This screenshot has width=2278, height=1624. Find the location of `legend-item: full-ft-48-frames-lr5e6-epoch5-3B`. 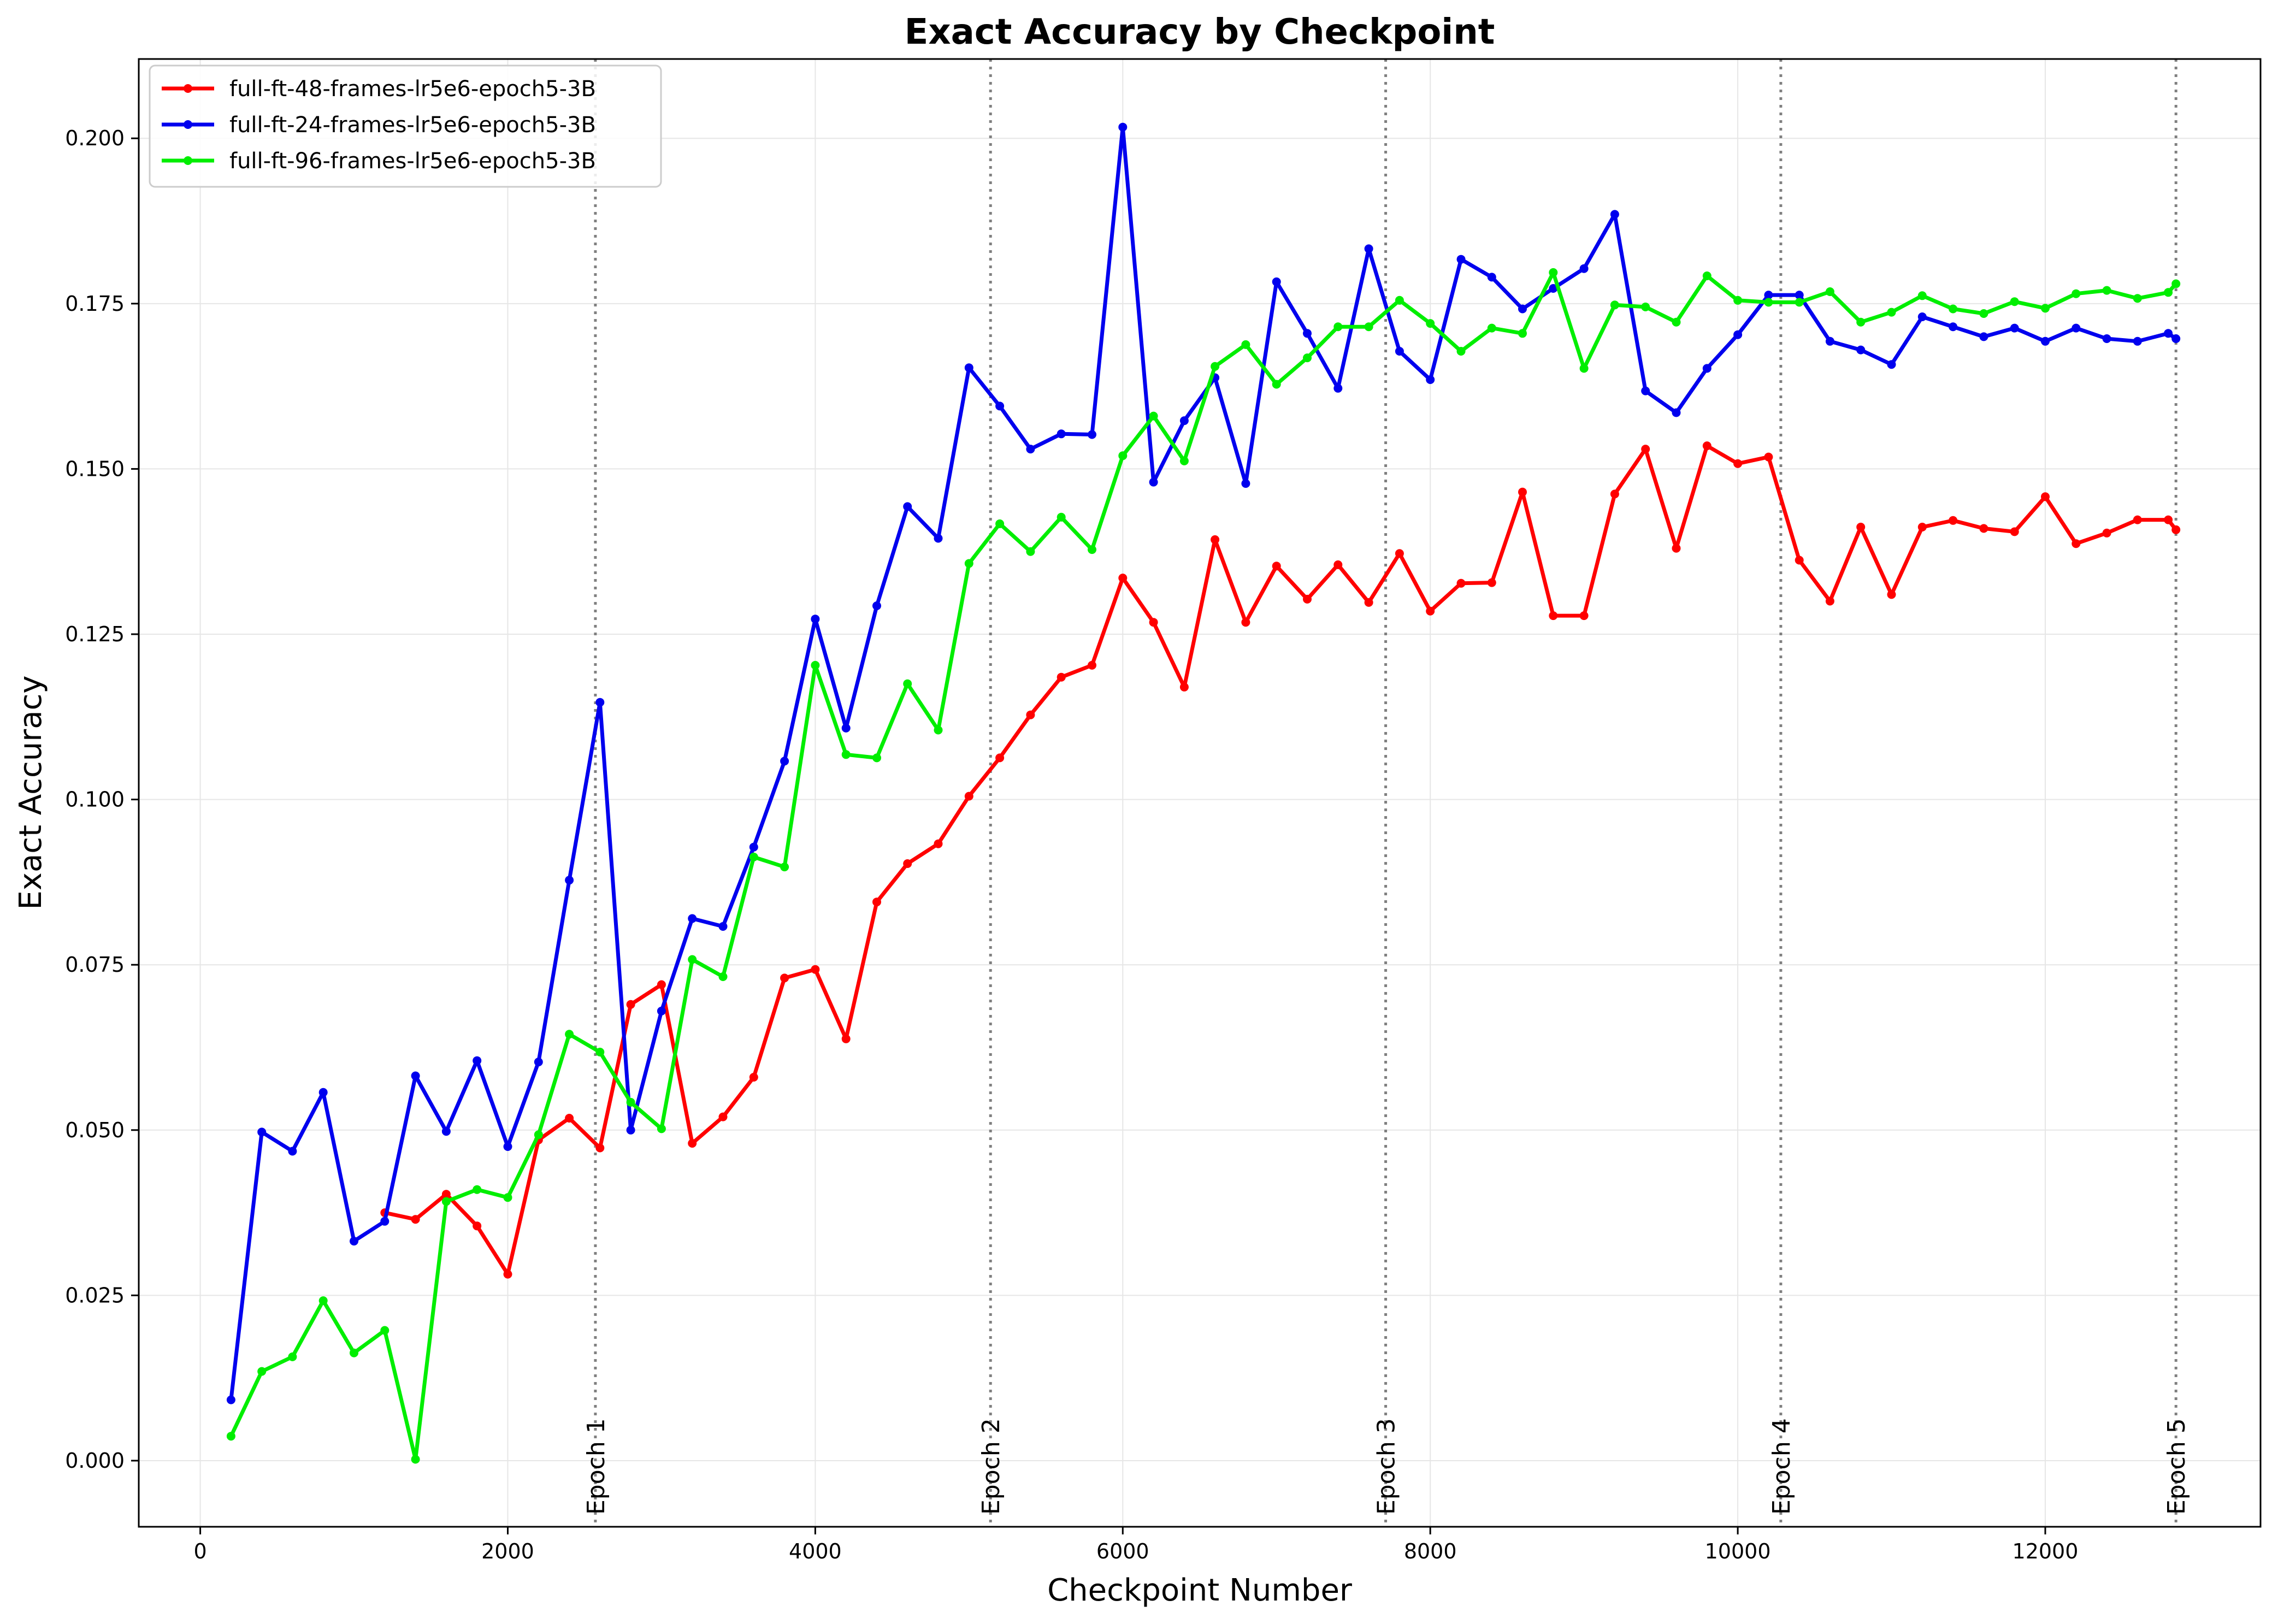

legend-item: full-ft-48-frames-lr5e6-epoch5-3B is located at coordinates (379, 89).